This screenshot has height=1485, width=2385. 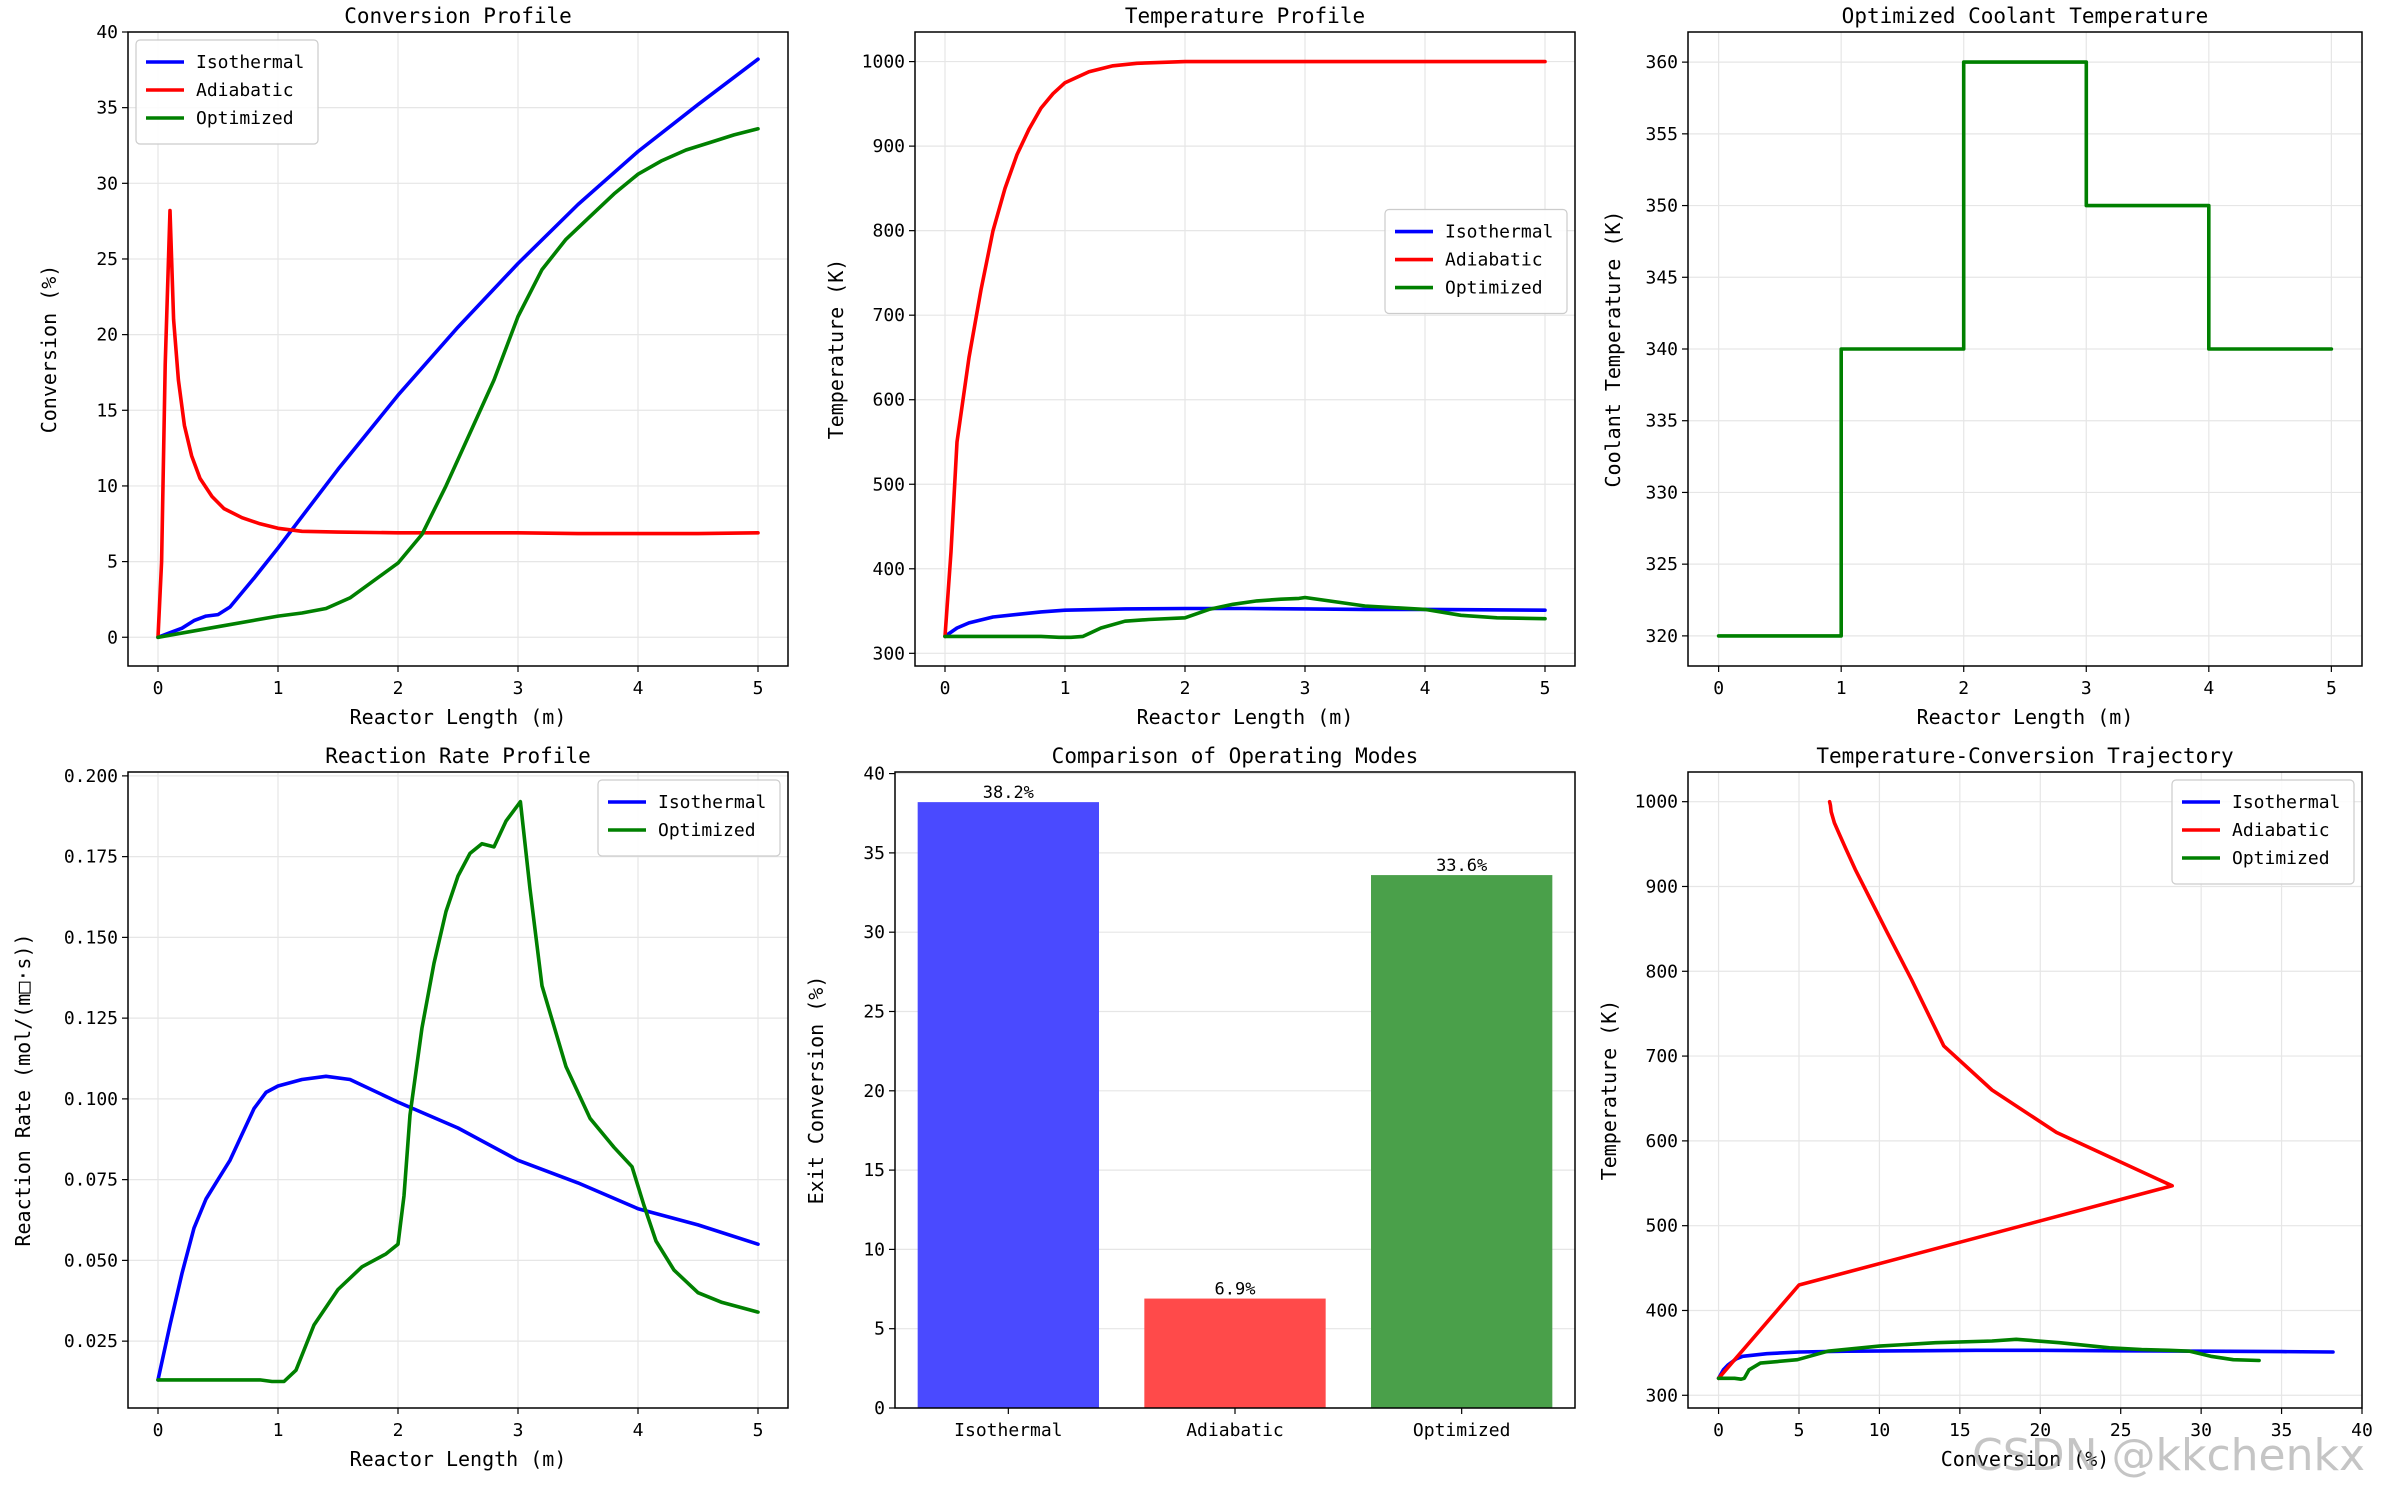 What do you see at coordinates (91, 1341) in the screenshot?
I see `y-tick-label: 0.025` at bounding box center [91, 1341].